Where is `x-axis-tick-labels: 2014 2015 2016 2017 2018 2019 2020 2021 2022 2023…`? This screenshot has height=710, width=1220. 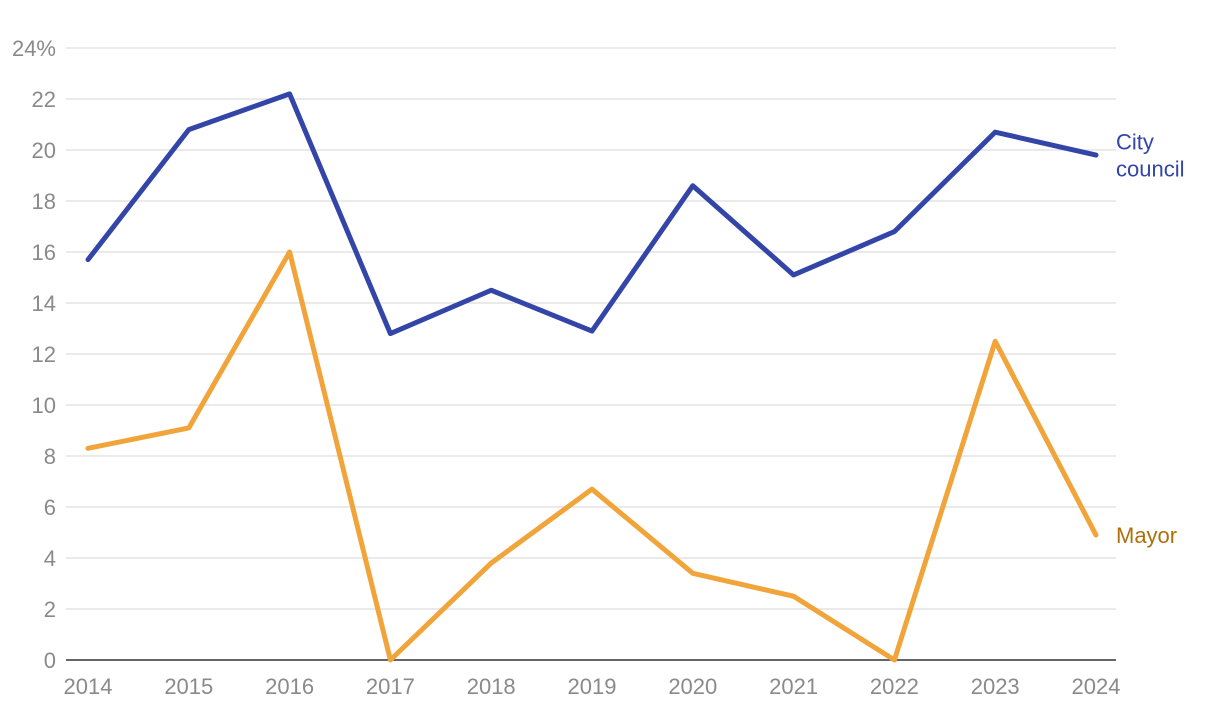
x-axis-tick-labels: 2014 2015 2016 2017 2018 2019 2020 2021 2022 2023… is located at coordinates (592, 686).